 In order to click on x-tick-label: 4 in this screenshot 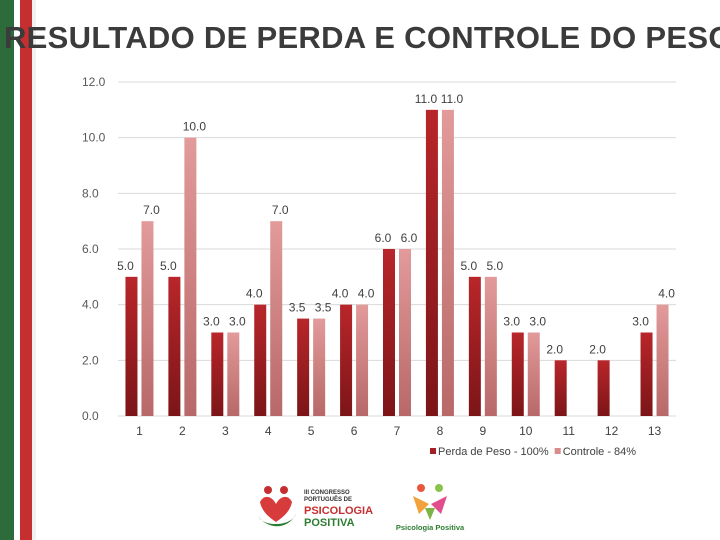, I will do `click(268, 431)`.